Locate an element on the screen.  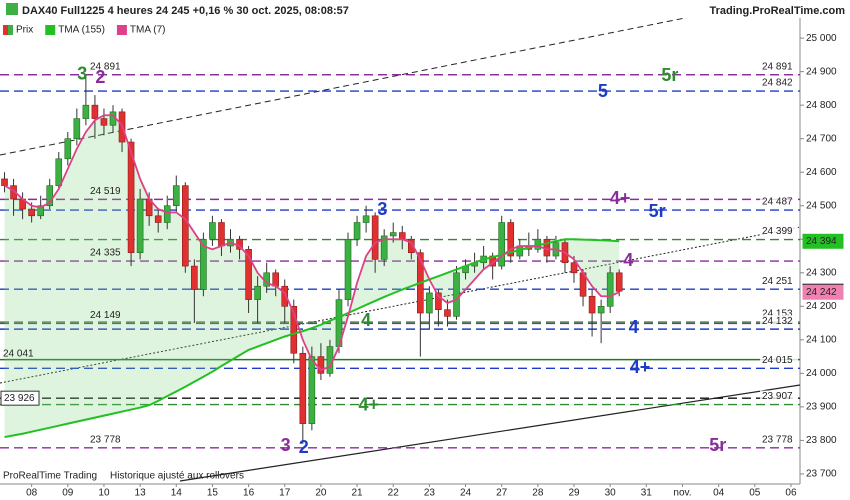
x-tick-label: 28 is located at coordinates (538, 493).